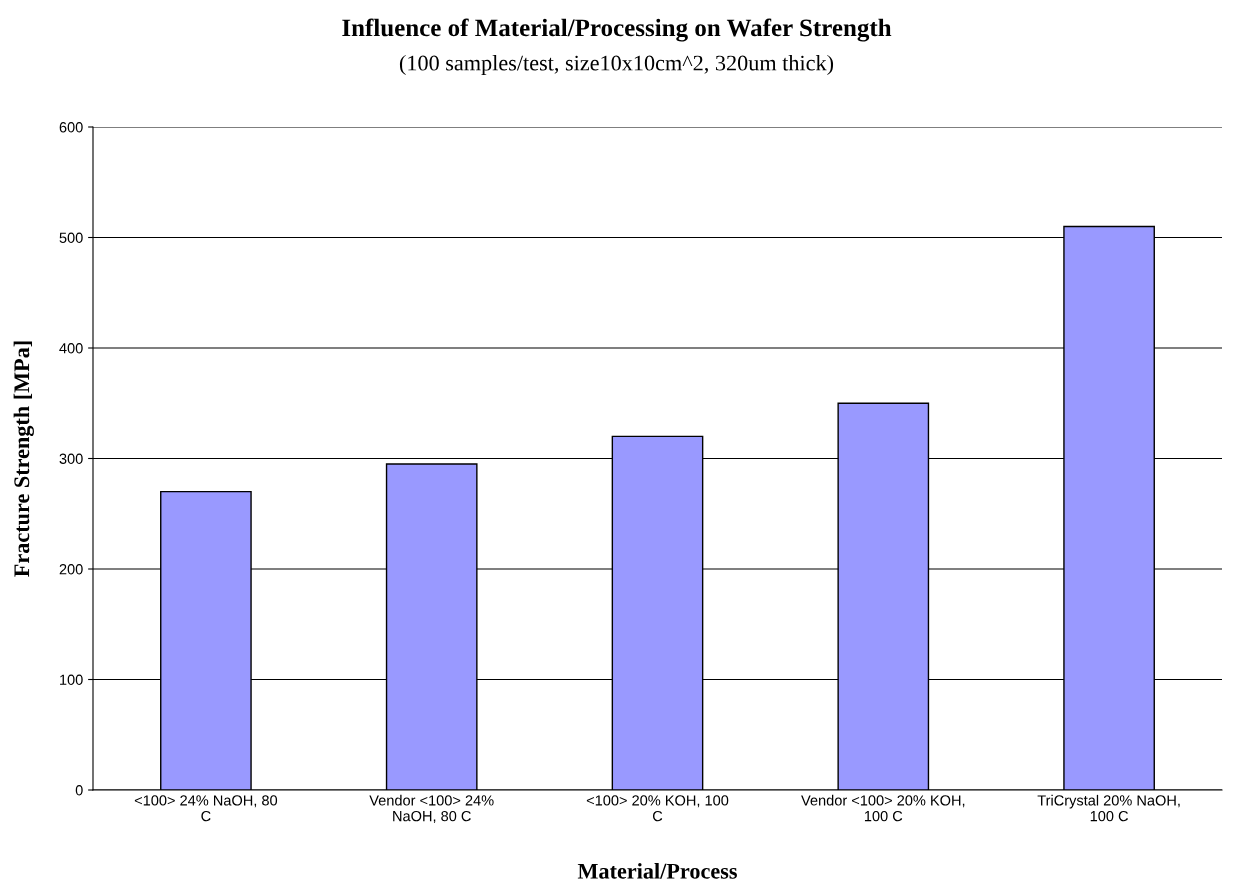 Image resolution: width=1233 pixels, height=896 pixels. Describe the element at coordinates (431, 808) in the screenshot. I see `x-tick-label: Vendor <100> 24% NaOH, 80 C` at that location.